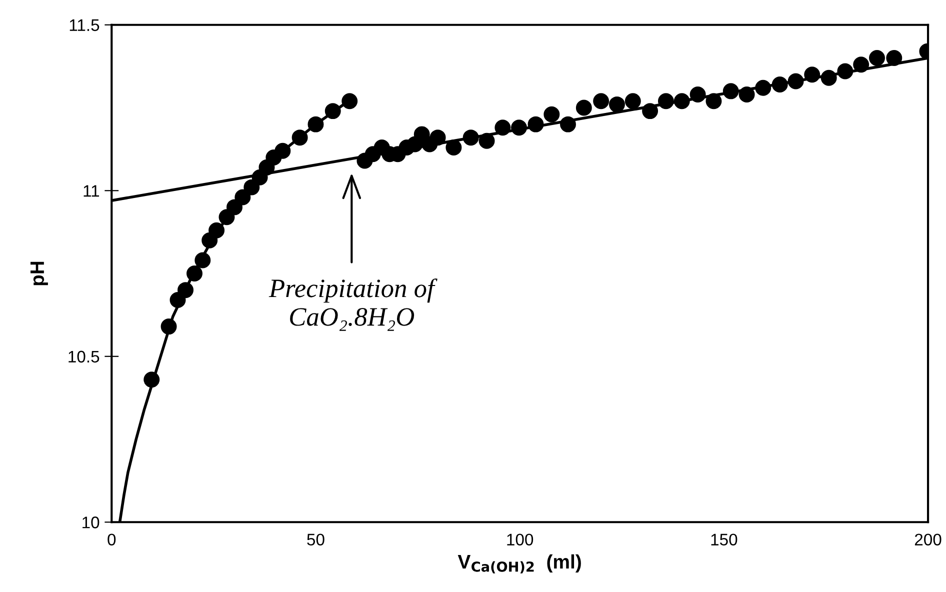  What do you see at coordinates (315, 540) in the screenshot?
I see `x-tick-label: 50` at bounding box center [315, 540].